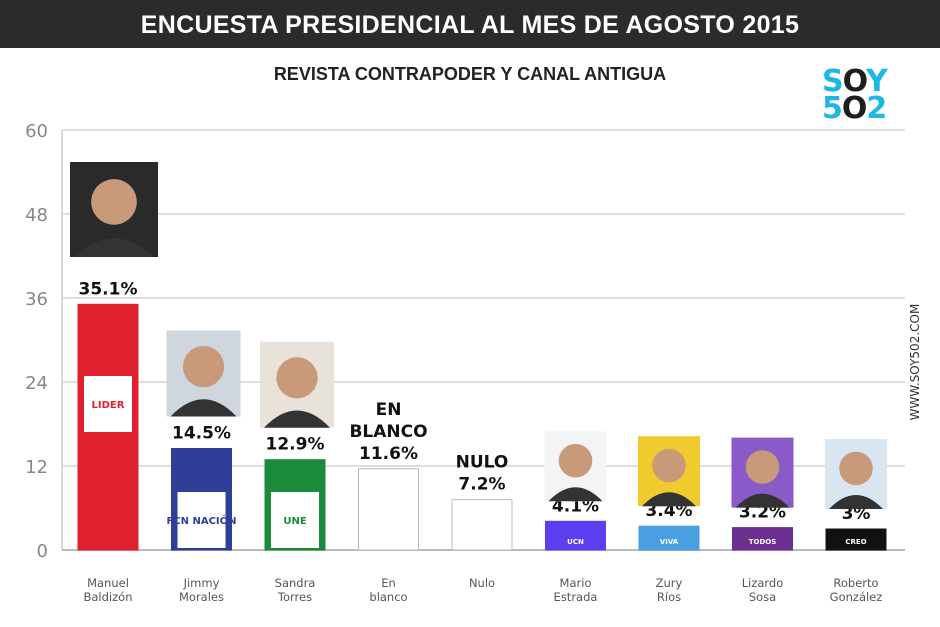  What do you see at coordinates (294, 597) in the screenshot?
I see `x-category-label: Torres` at bounding box center [294, 597].